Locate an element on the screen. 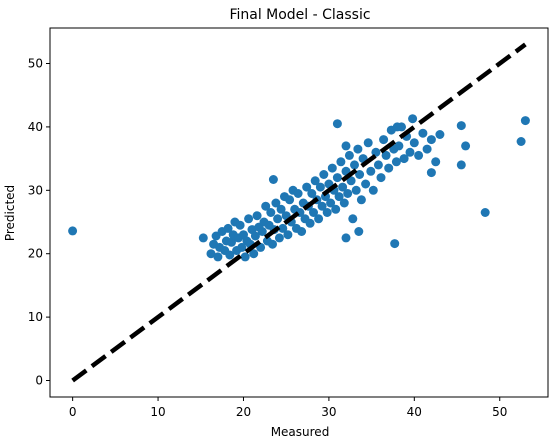 The width and height of the screenshot is (553, 440). y-axis-label: Predicted is located at coordinates (10, 213).